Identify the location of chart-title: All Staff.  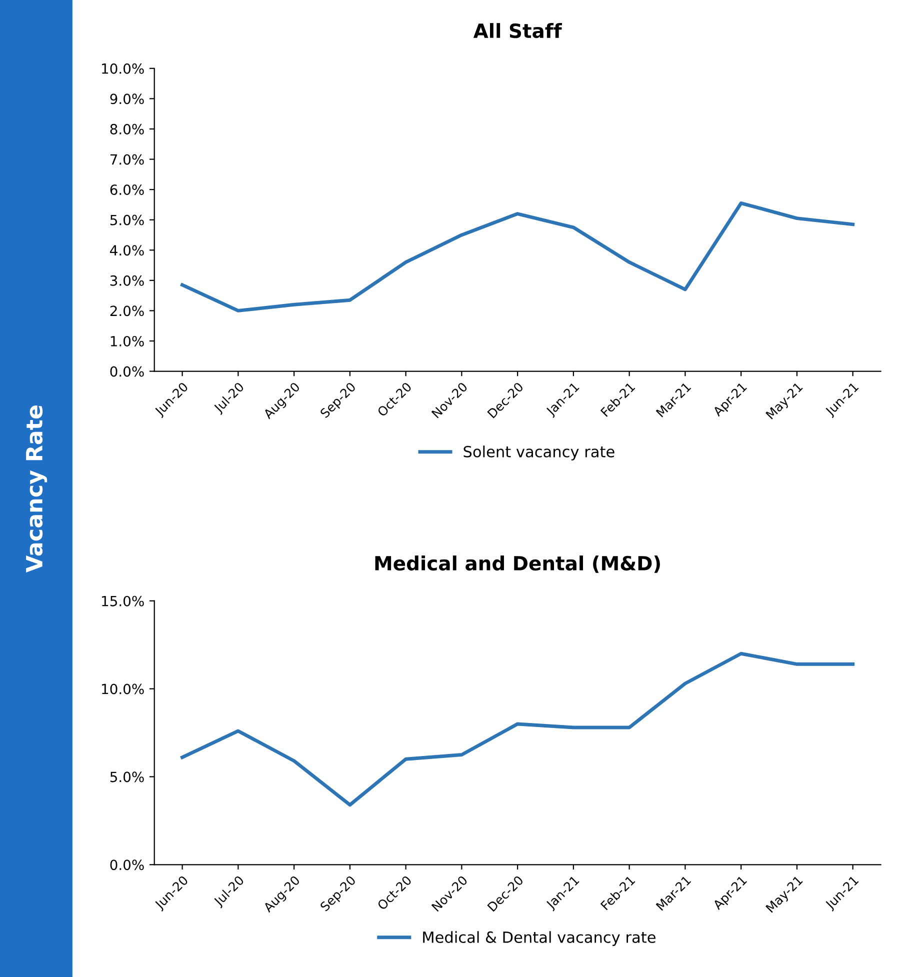
(517, 30).